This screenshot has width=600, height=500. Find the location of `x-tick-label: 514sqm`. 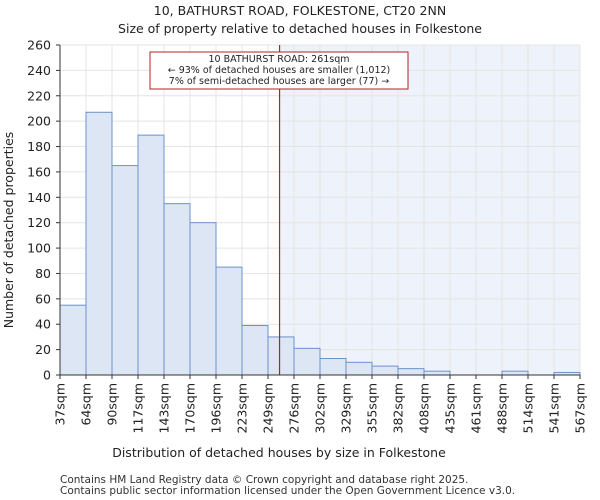

x-tick-label: 514sqm is located at coordinates (528, 408).